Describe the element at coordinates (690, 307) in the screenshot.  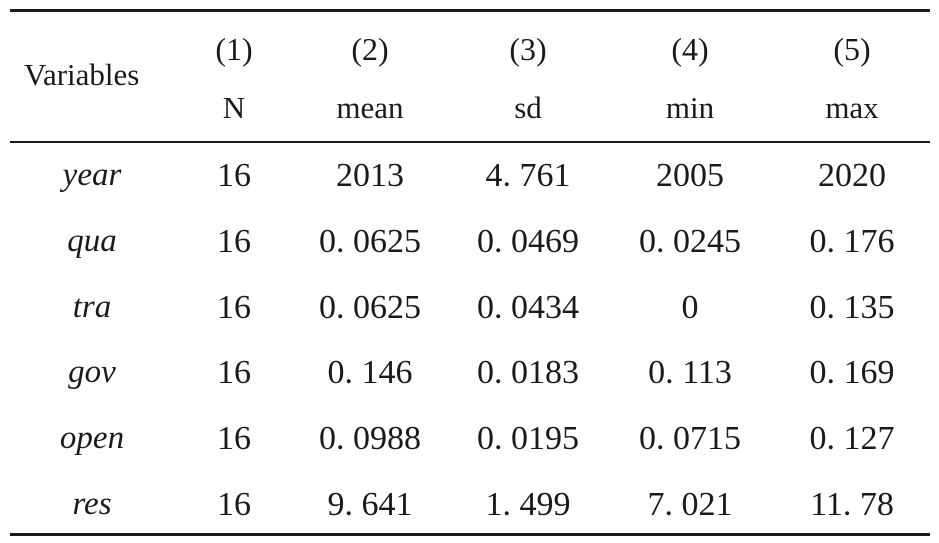
I see `table-cell: 0` at that location.